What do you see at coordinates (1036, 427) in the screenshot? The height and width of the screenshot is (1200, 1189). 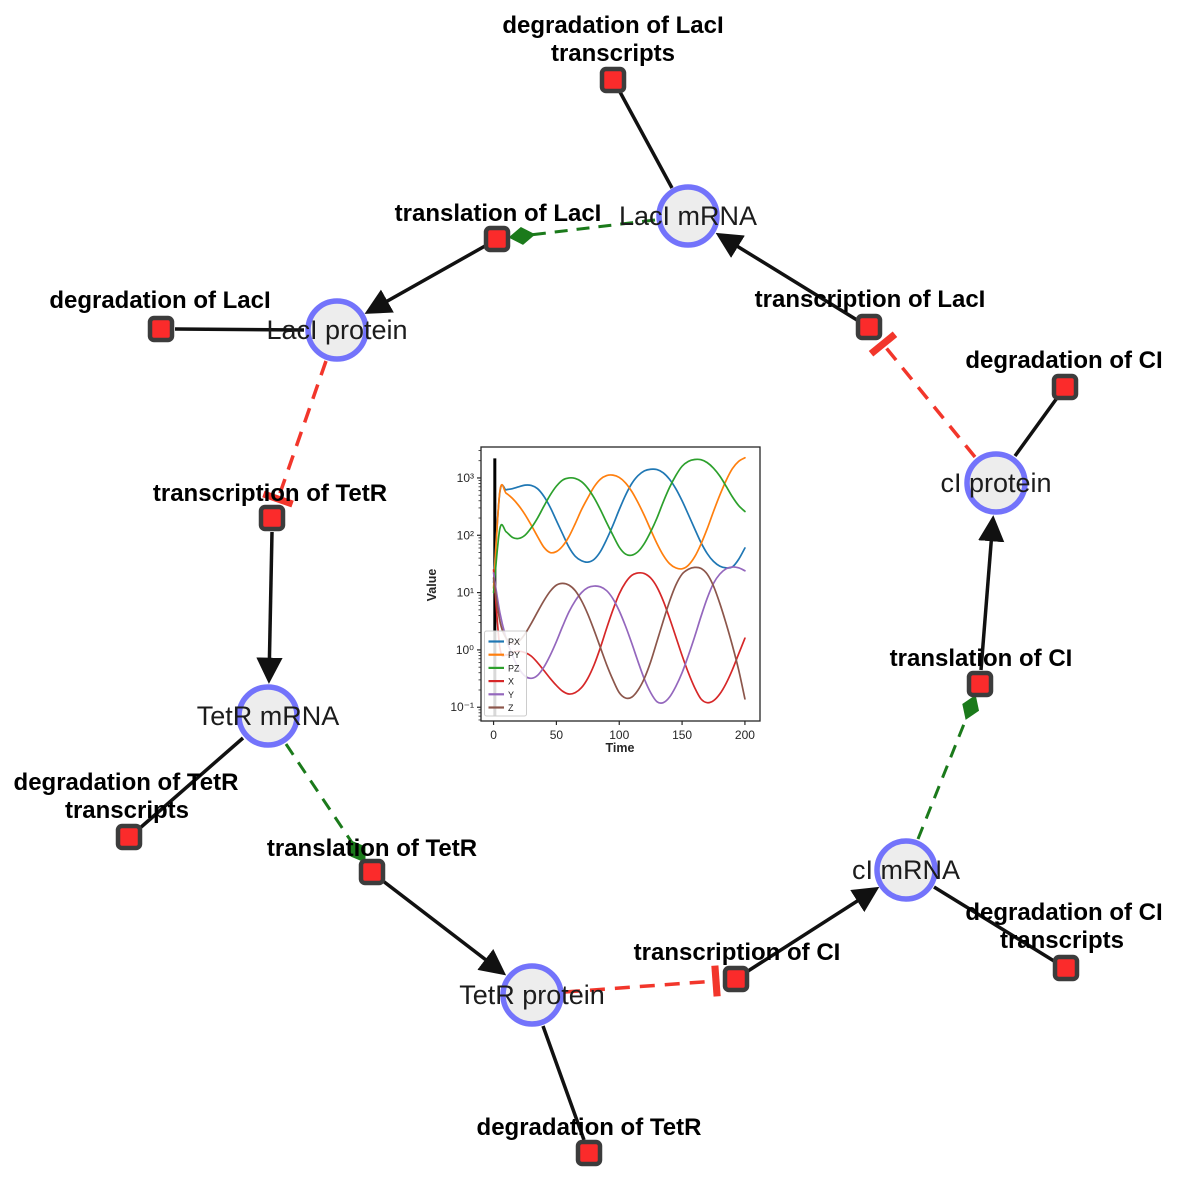 I see `edge-ci-protein-to-degradation-ci` at bounding box center [1036, 427].